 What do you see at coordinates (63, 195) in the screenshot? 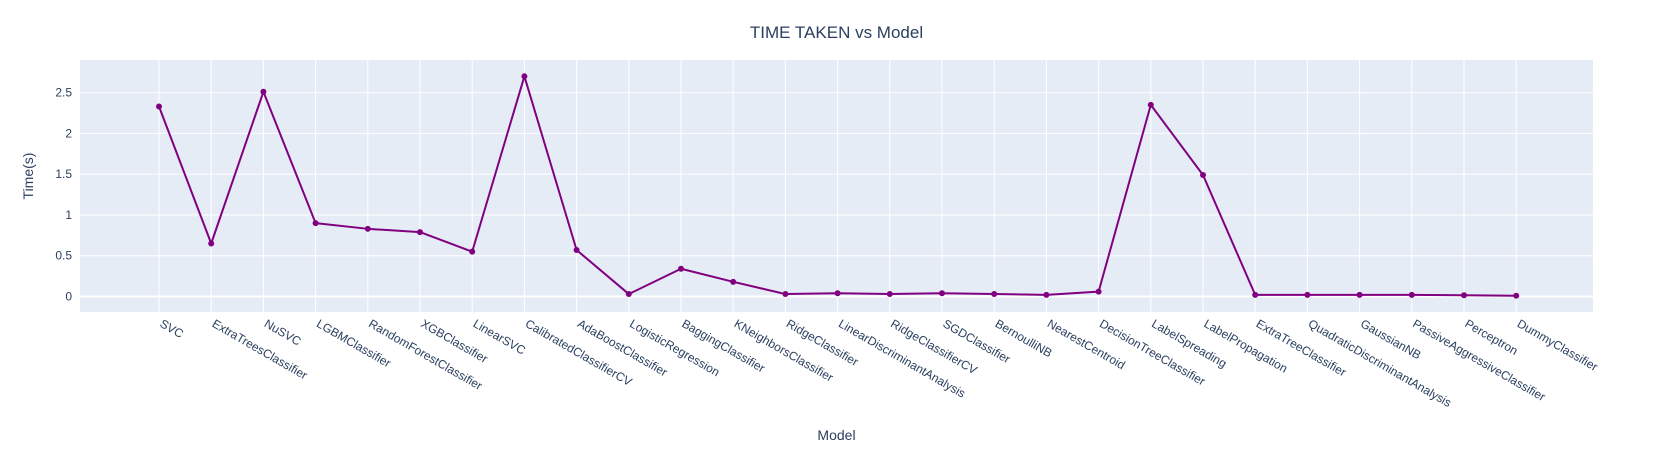
I see `y-axis-ticks: 0 0.5 1 1.5 2 2.5` at bounding box center [63, 195].